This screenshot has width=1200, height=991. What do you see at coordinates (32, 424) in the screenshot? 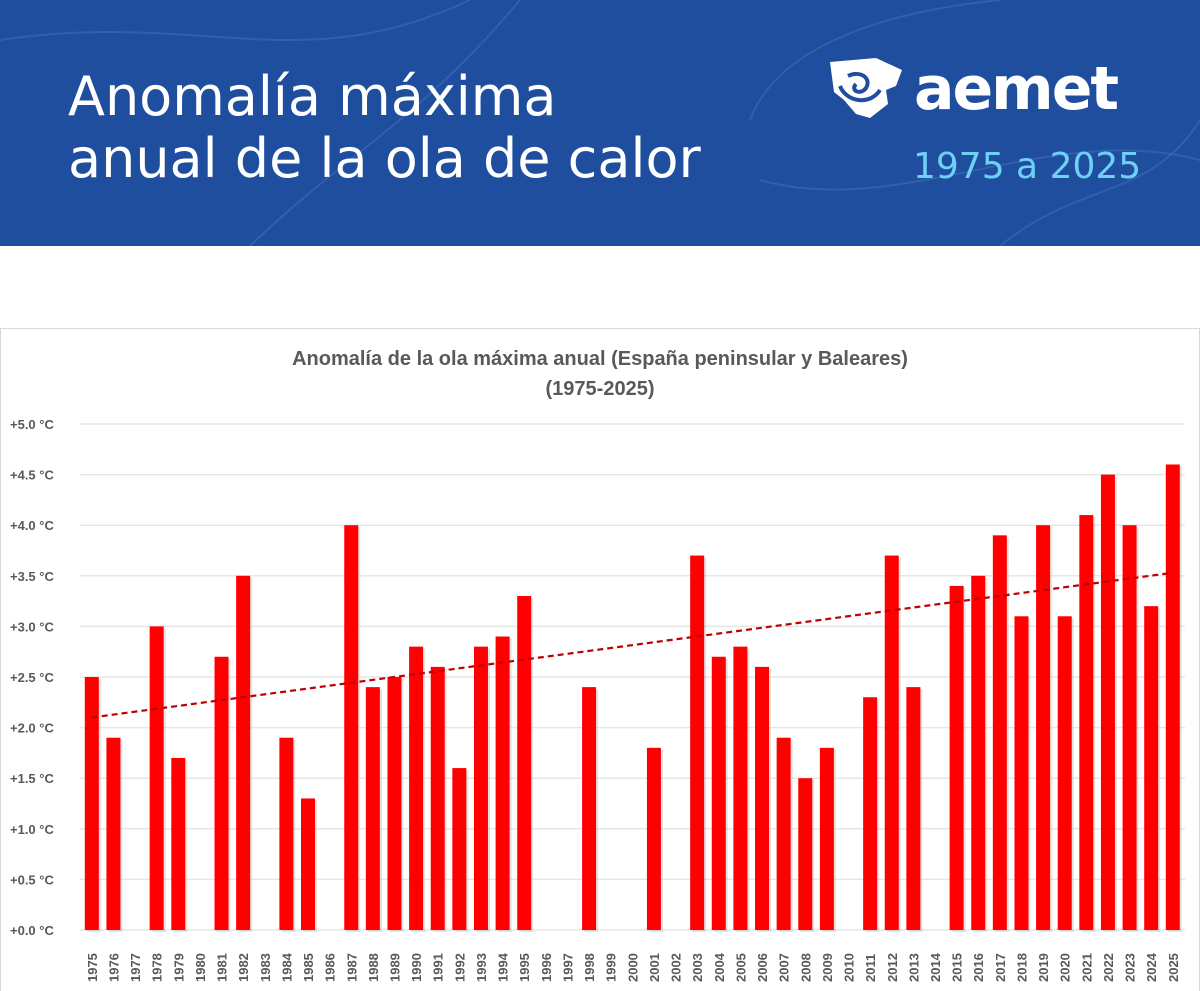
I see `y-tick-label: +5.0 °C` at bounding box center [32, 424].